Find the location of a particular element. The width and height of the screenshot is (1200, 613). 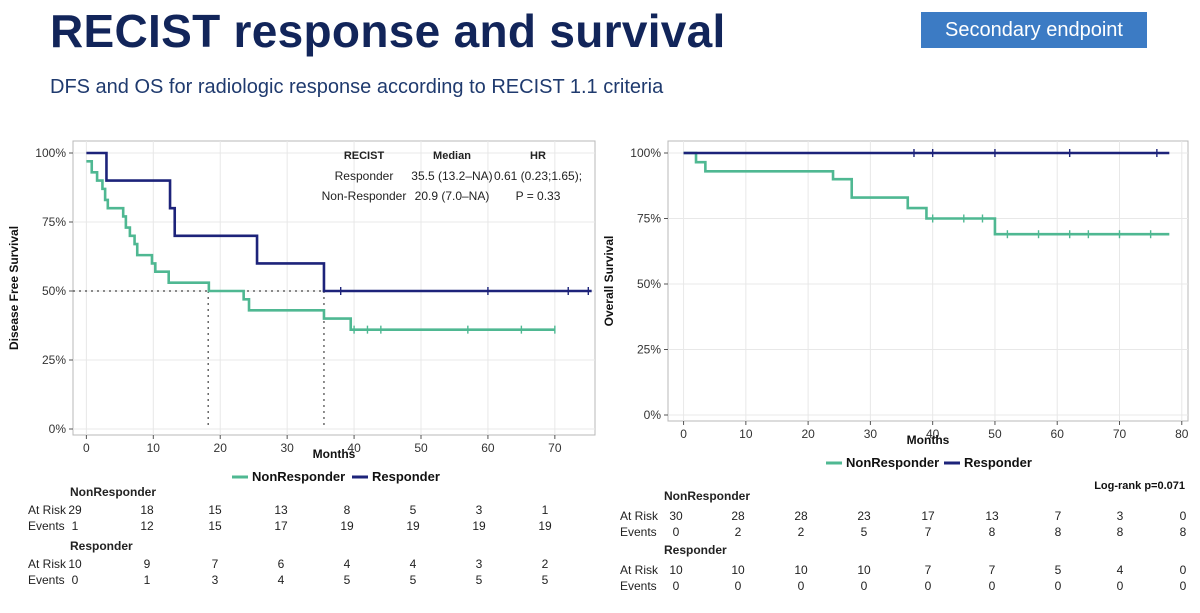

chart1-xtick-label: 50 is located at coordinates (421, 448).